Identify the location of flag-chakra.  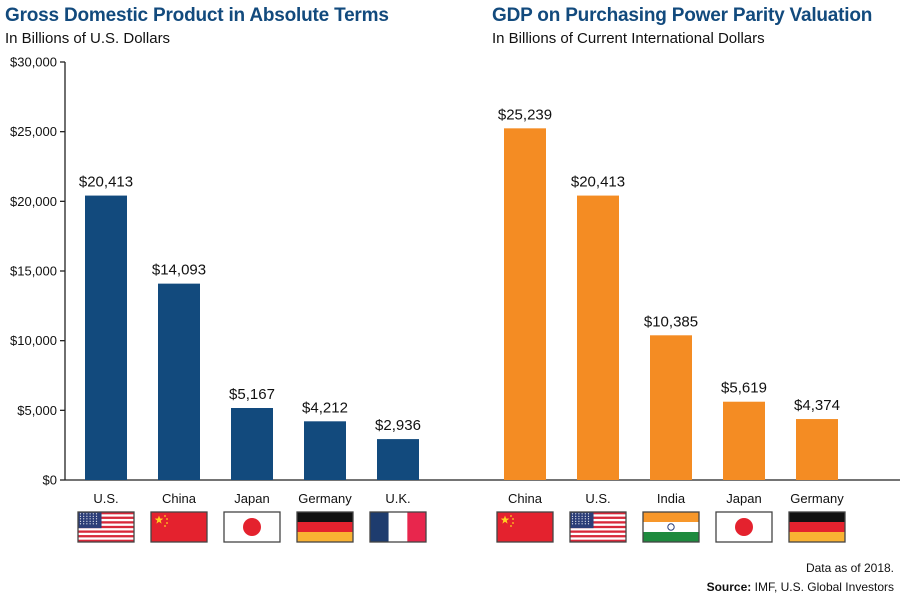
(671, 527).